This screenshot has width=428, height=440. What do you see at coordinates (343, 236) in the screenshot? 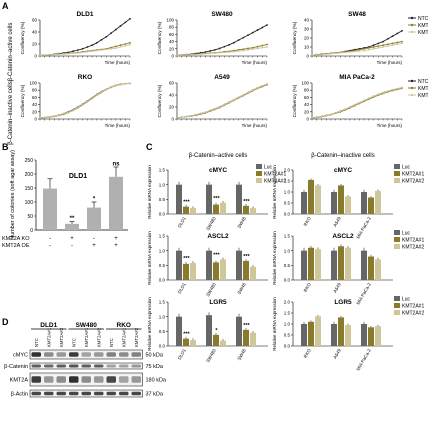
I see `chart-title: ASCL2` at bounding box center [343, 236].